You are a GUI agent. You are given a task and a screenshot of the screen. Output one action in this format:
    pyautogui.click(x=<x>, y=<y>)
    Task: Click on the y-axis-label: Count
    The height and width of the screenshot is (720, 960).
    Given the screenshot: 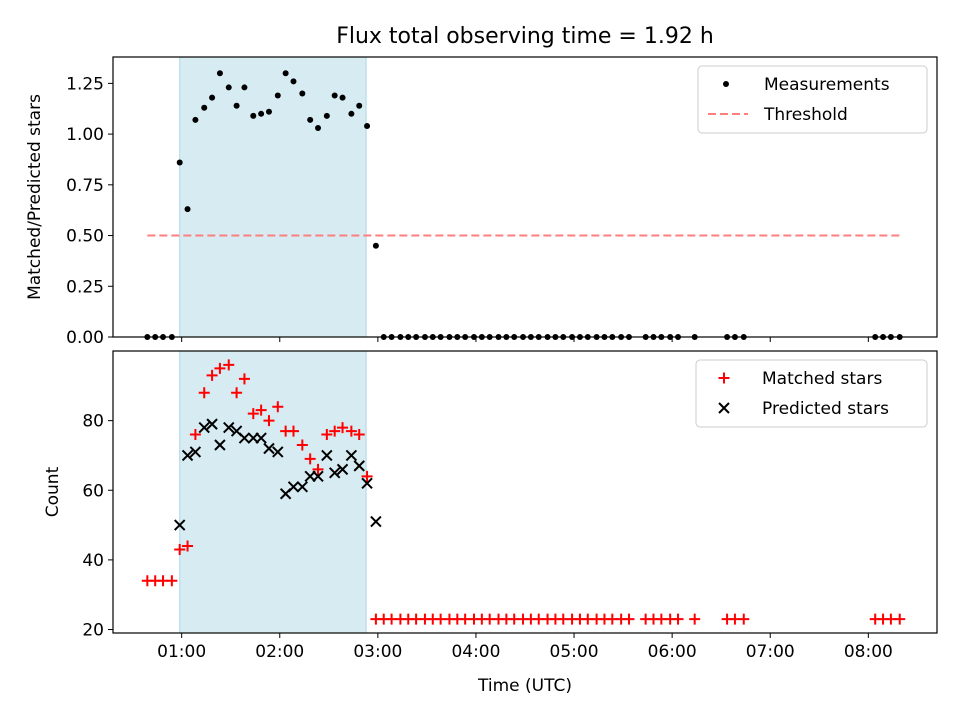 What is the action you would take?
    pyautogui.click(x=53, y=491)
    